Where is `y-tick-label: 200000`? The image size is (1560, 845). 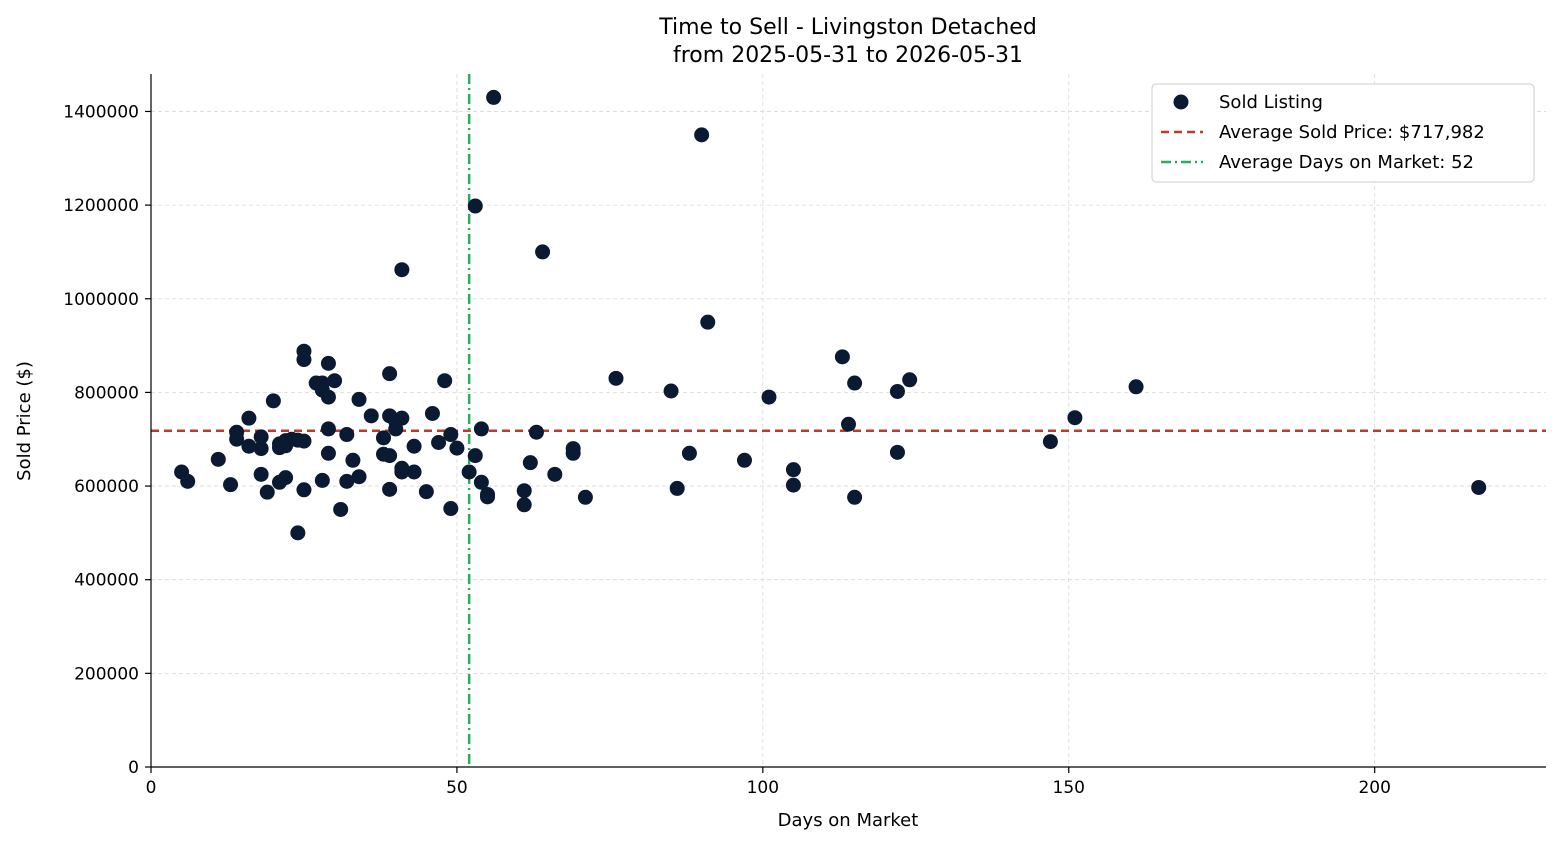 y-tick-label: 200000 is located at coordinates (106, 674).